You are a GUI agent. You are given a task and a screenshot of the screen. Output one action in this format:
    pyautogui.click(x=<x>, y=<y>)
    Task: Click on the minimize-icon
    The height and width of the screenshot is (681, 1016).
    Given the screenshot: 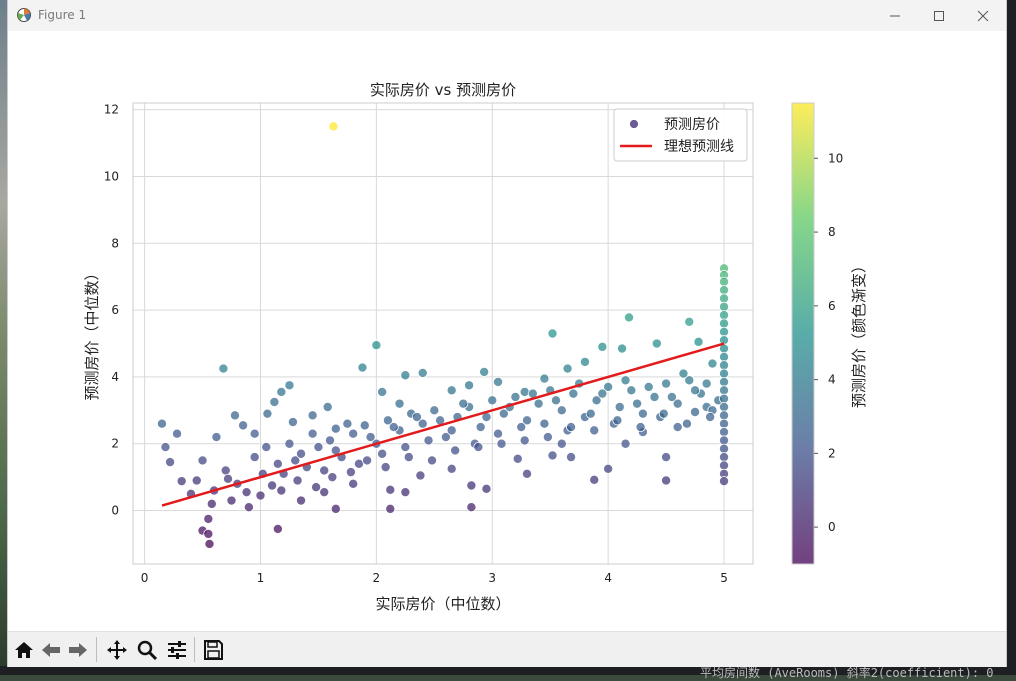 What is the action you would take?
    pyautogui.click(x=895, y=15)
    